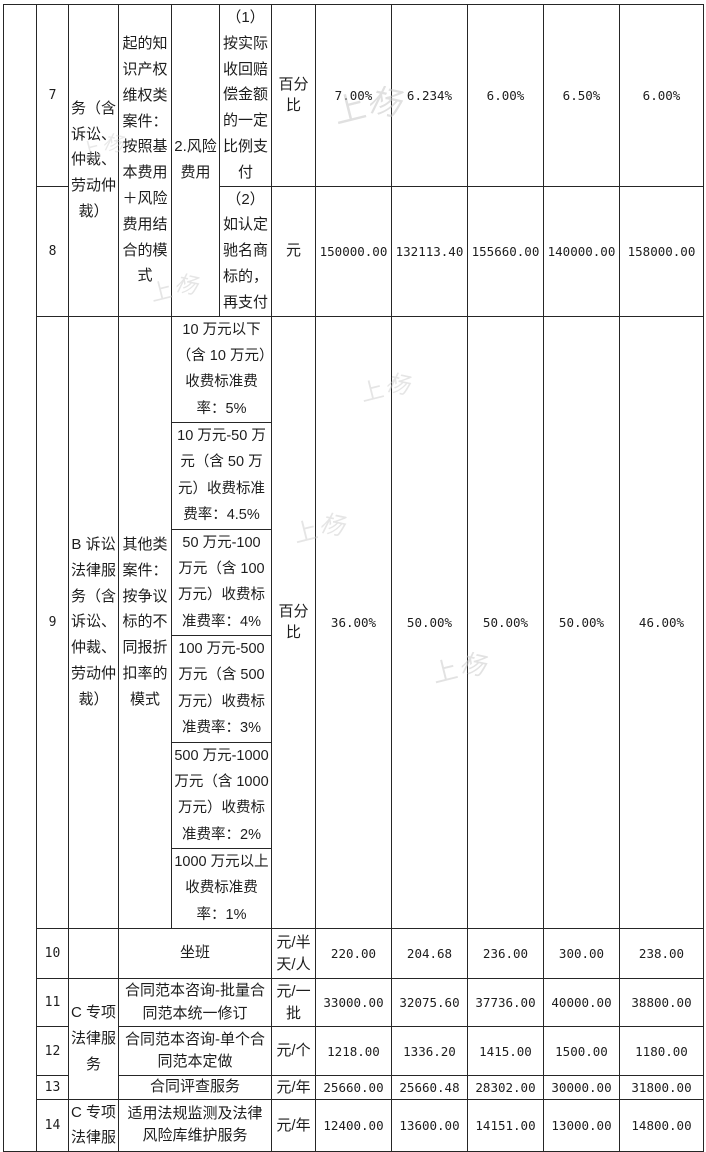  What do you see at coordinates (429, 95) in the screenshot?
I see `value-cell: 6.234%` at bounding box center [429, 95].